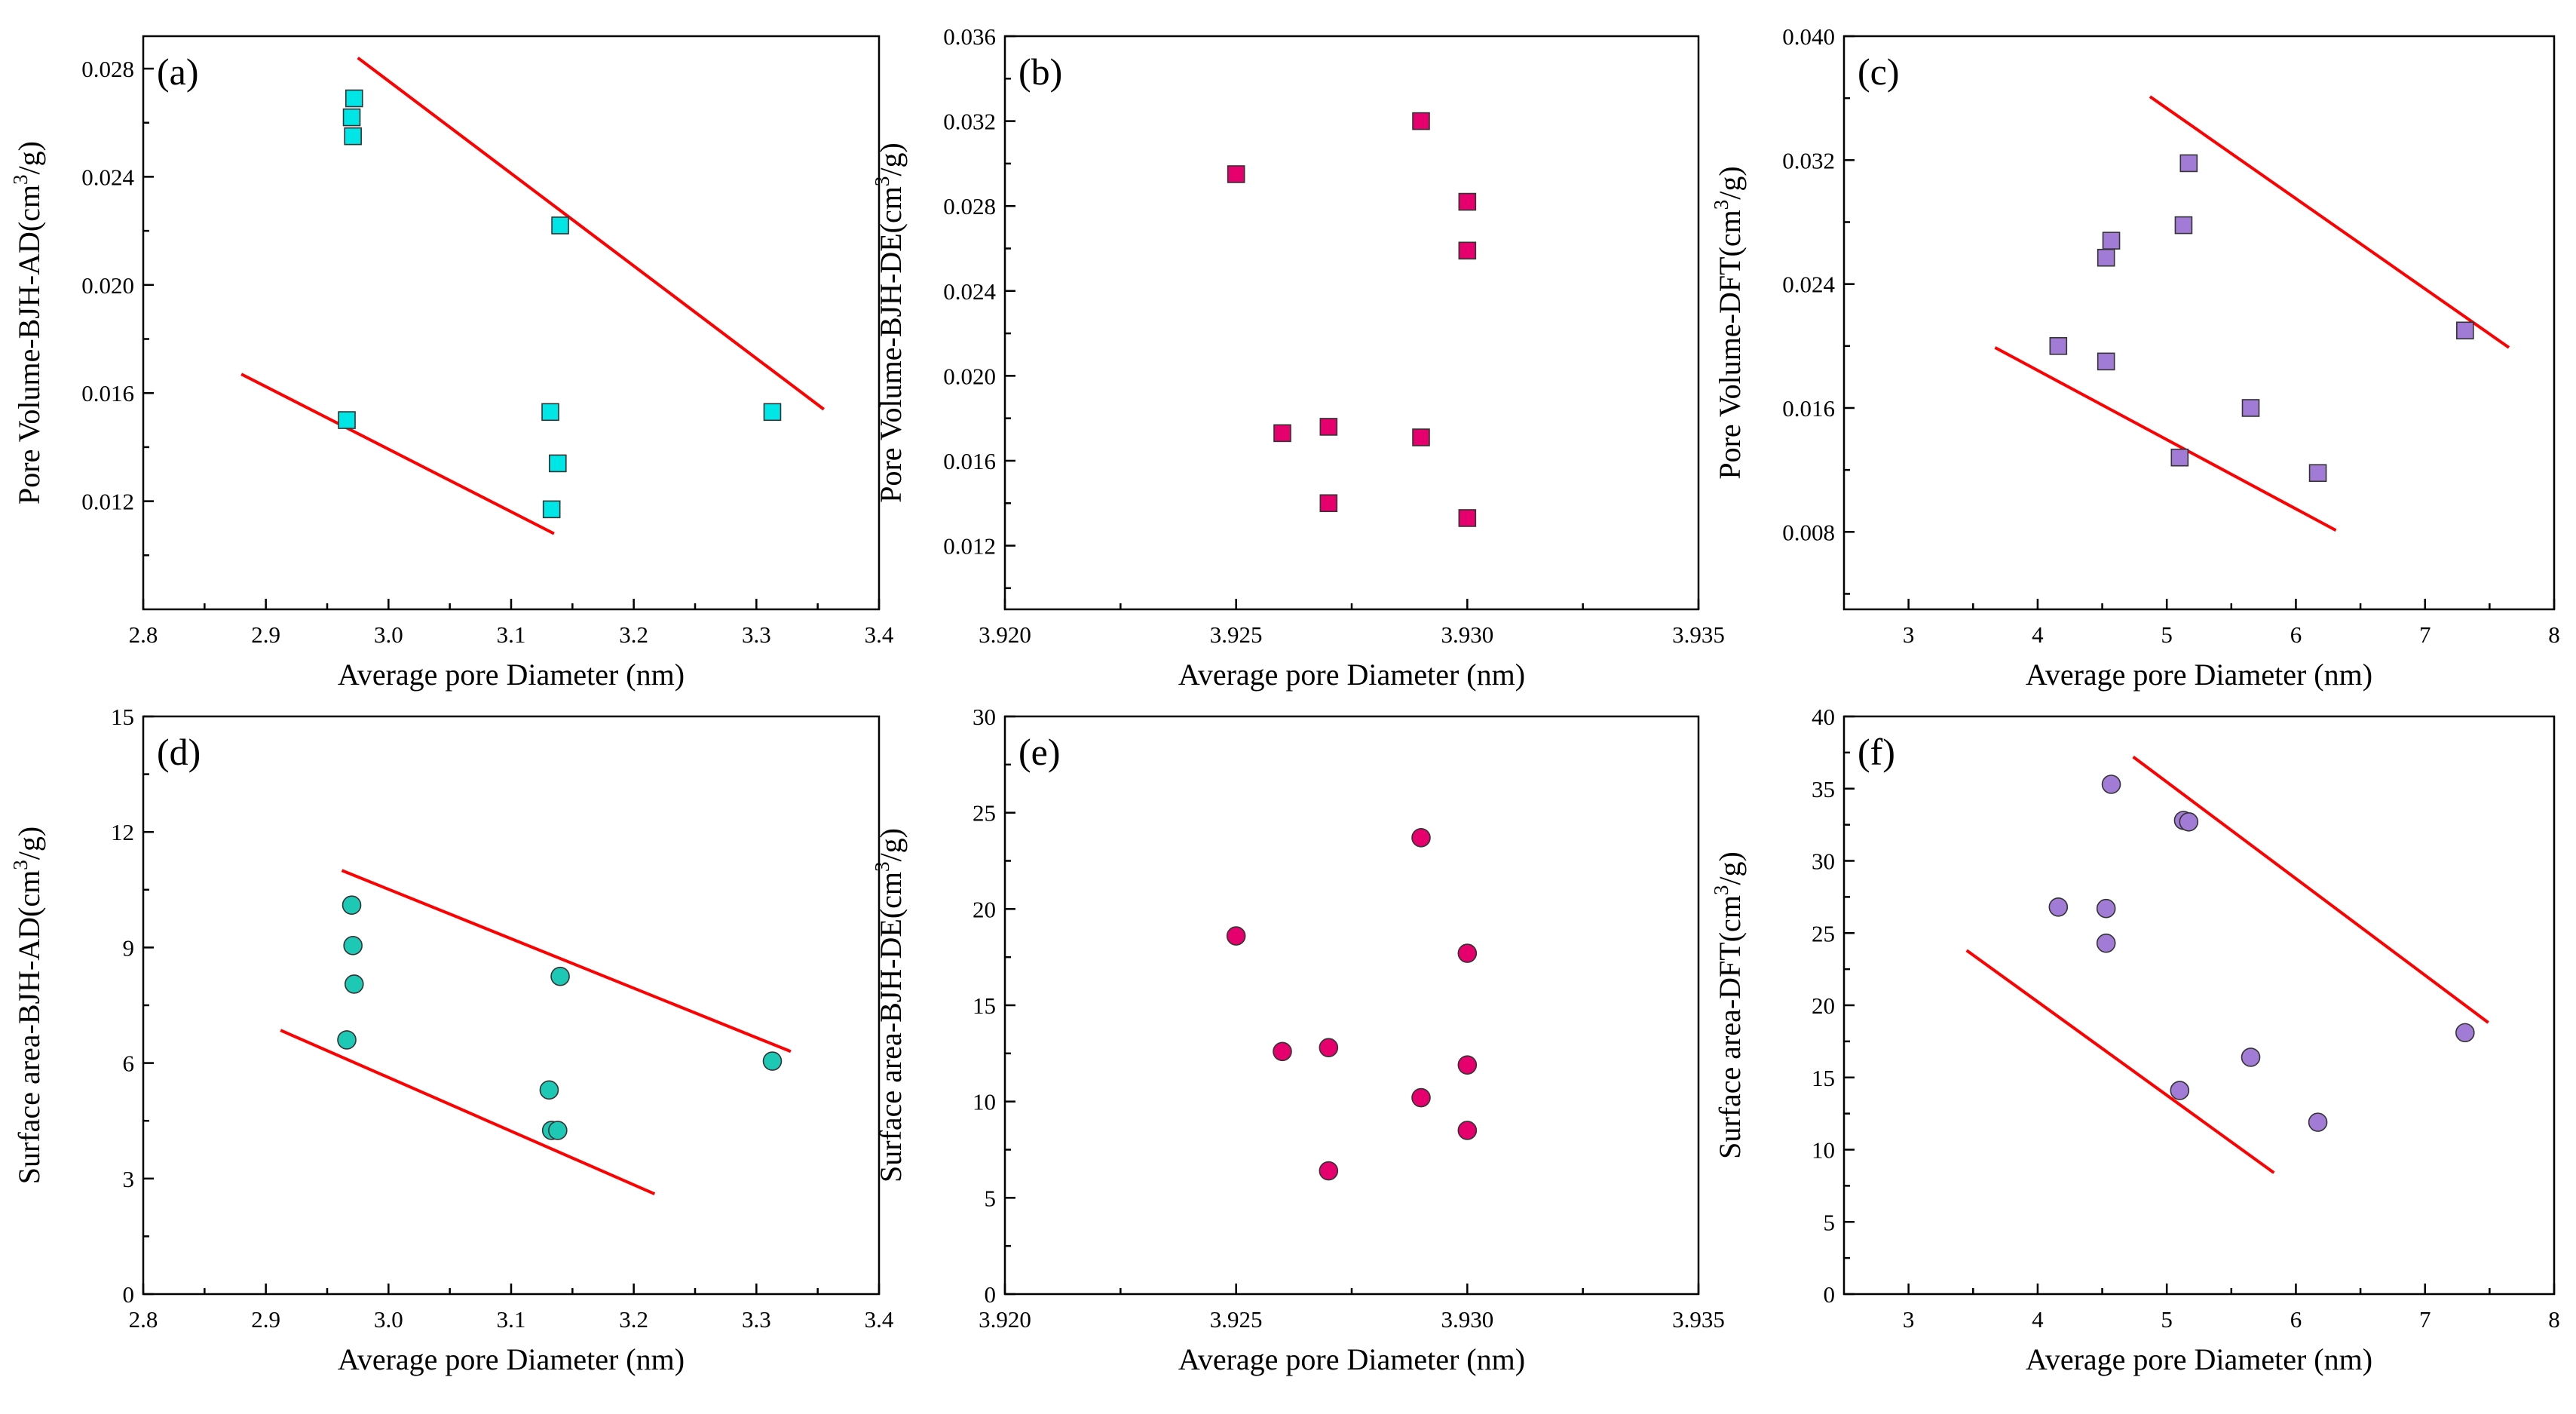 This screenshot has height=1414, width=2576. What do you see at coordinates (1823, 1150) in the screenshot?
I see `y-tick-label: 10` at bounding box center [1823, 1150].